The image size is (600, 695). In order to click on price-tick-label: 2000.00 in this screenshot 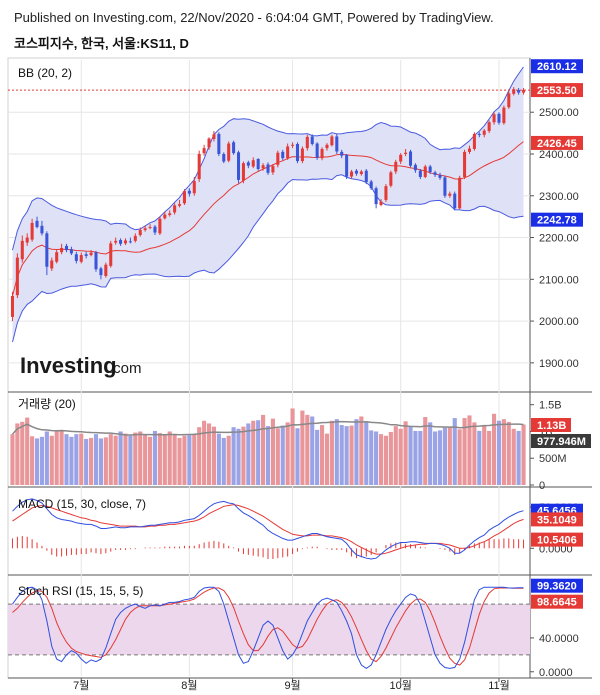, I will do `click(559, 322)`.